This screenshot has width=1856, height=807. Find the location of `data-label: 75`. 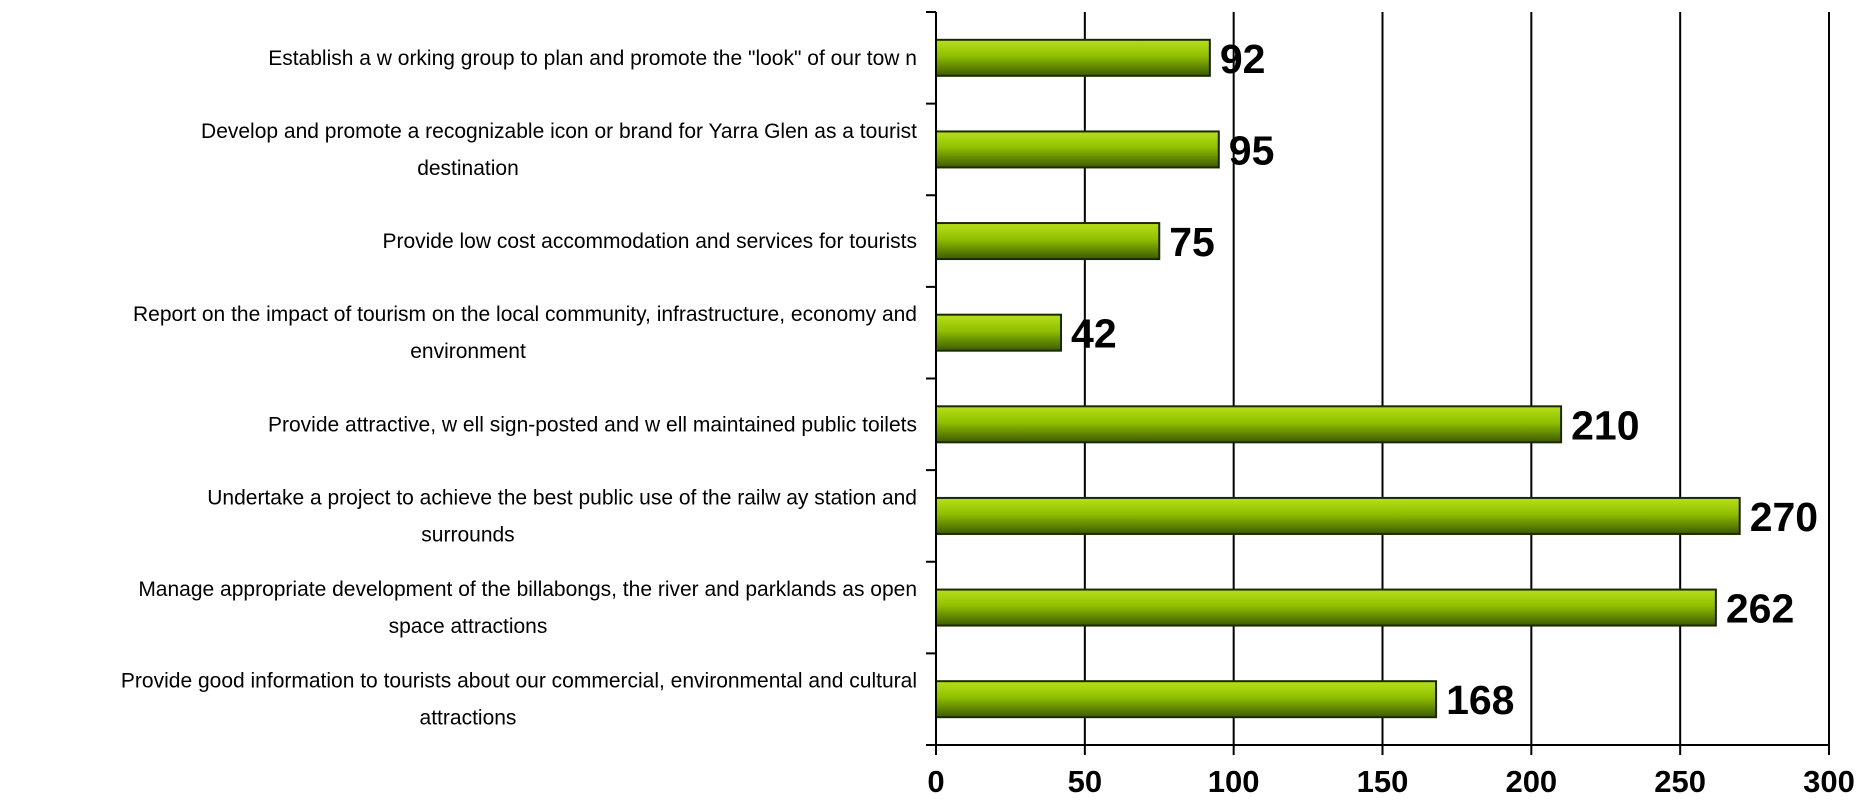

data-label: 75 is located at coordinates (1192, 242).